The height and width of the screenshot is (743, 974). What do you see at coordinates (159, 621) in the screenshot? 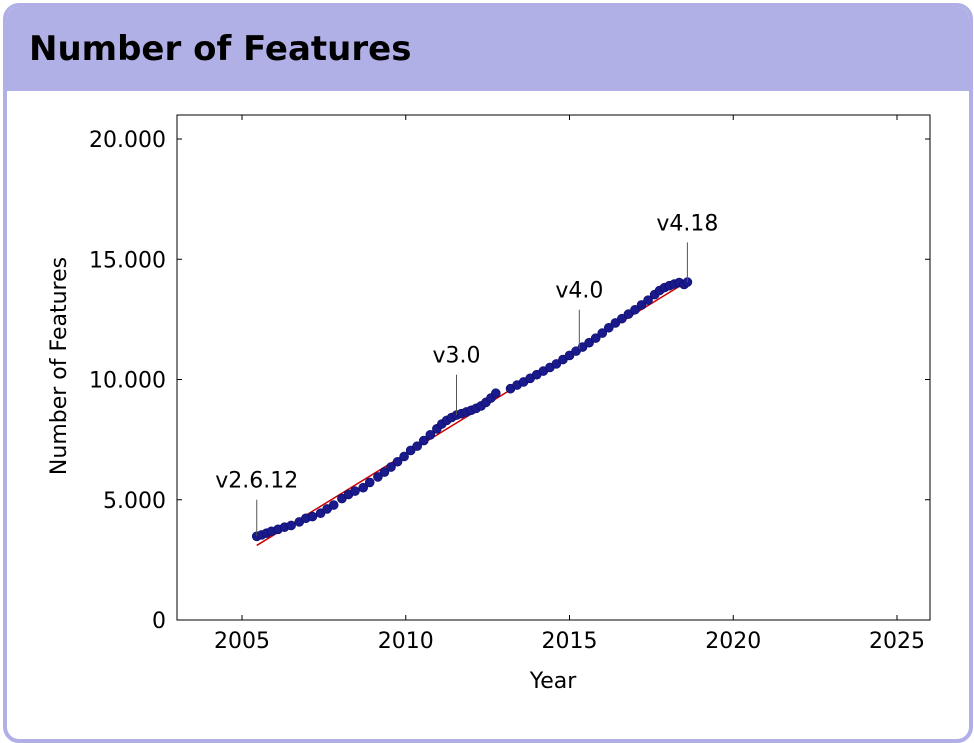
I see `y-tick-label: 0` at bounding box center [159, 621].